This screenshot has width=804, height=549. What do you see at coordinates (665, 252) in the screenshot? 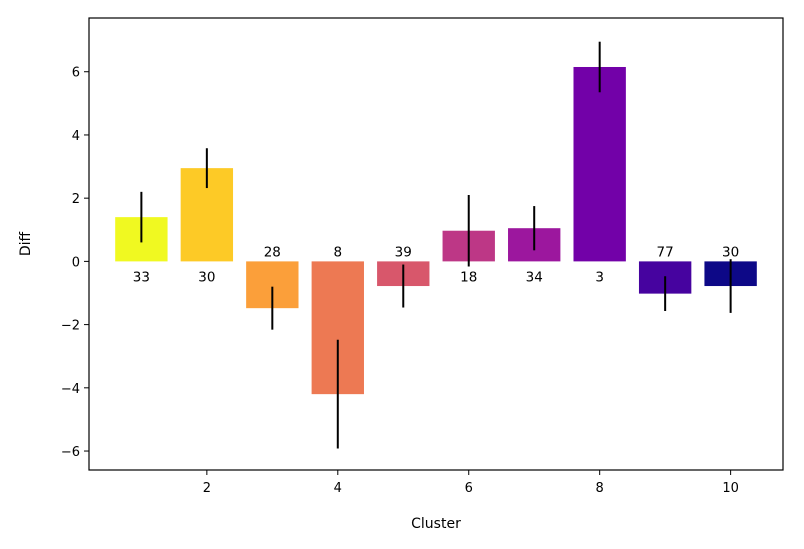
I see `bar-count-label: 77` at bounding box center [665, 252].